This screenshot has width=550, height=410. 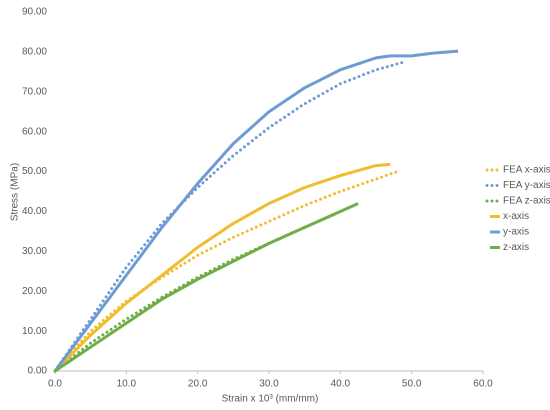 What do you see at coordinates (516, 216) in the screenshot?
I see `legend-label: x-axis` at bounding box center [516, 216].